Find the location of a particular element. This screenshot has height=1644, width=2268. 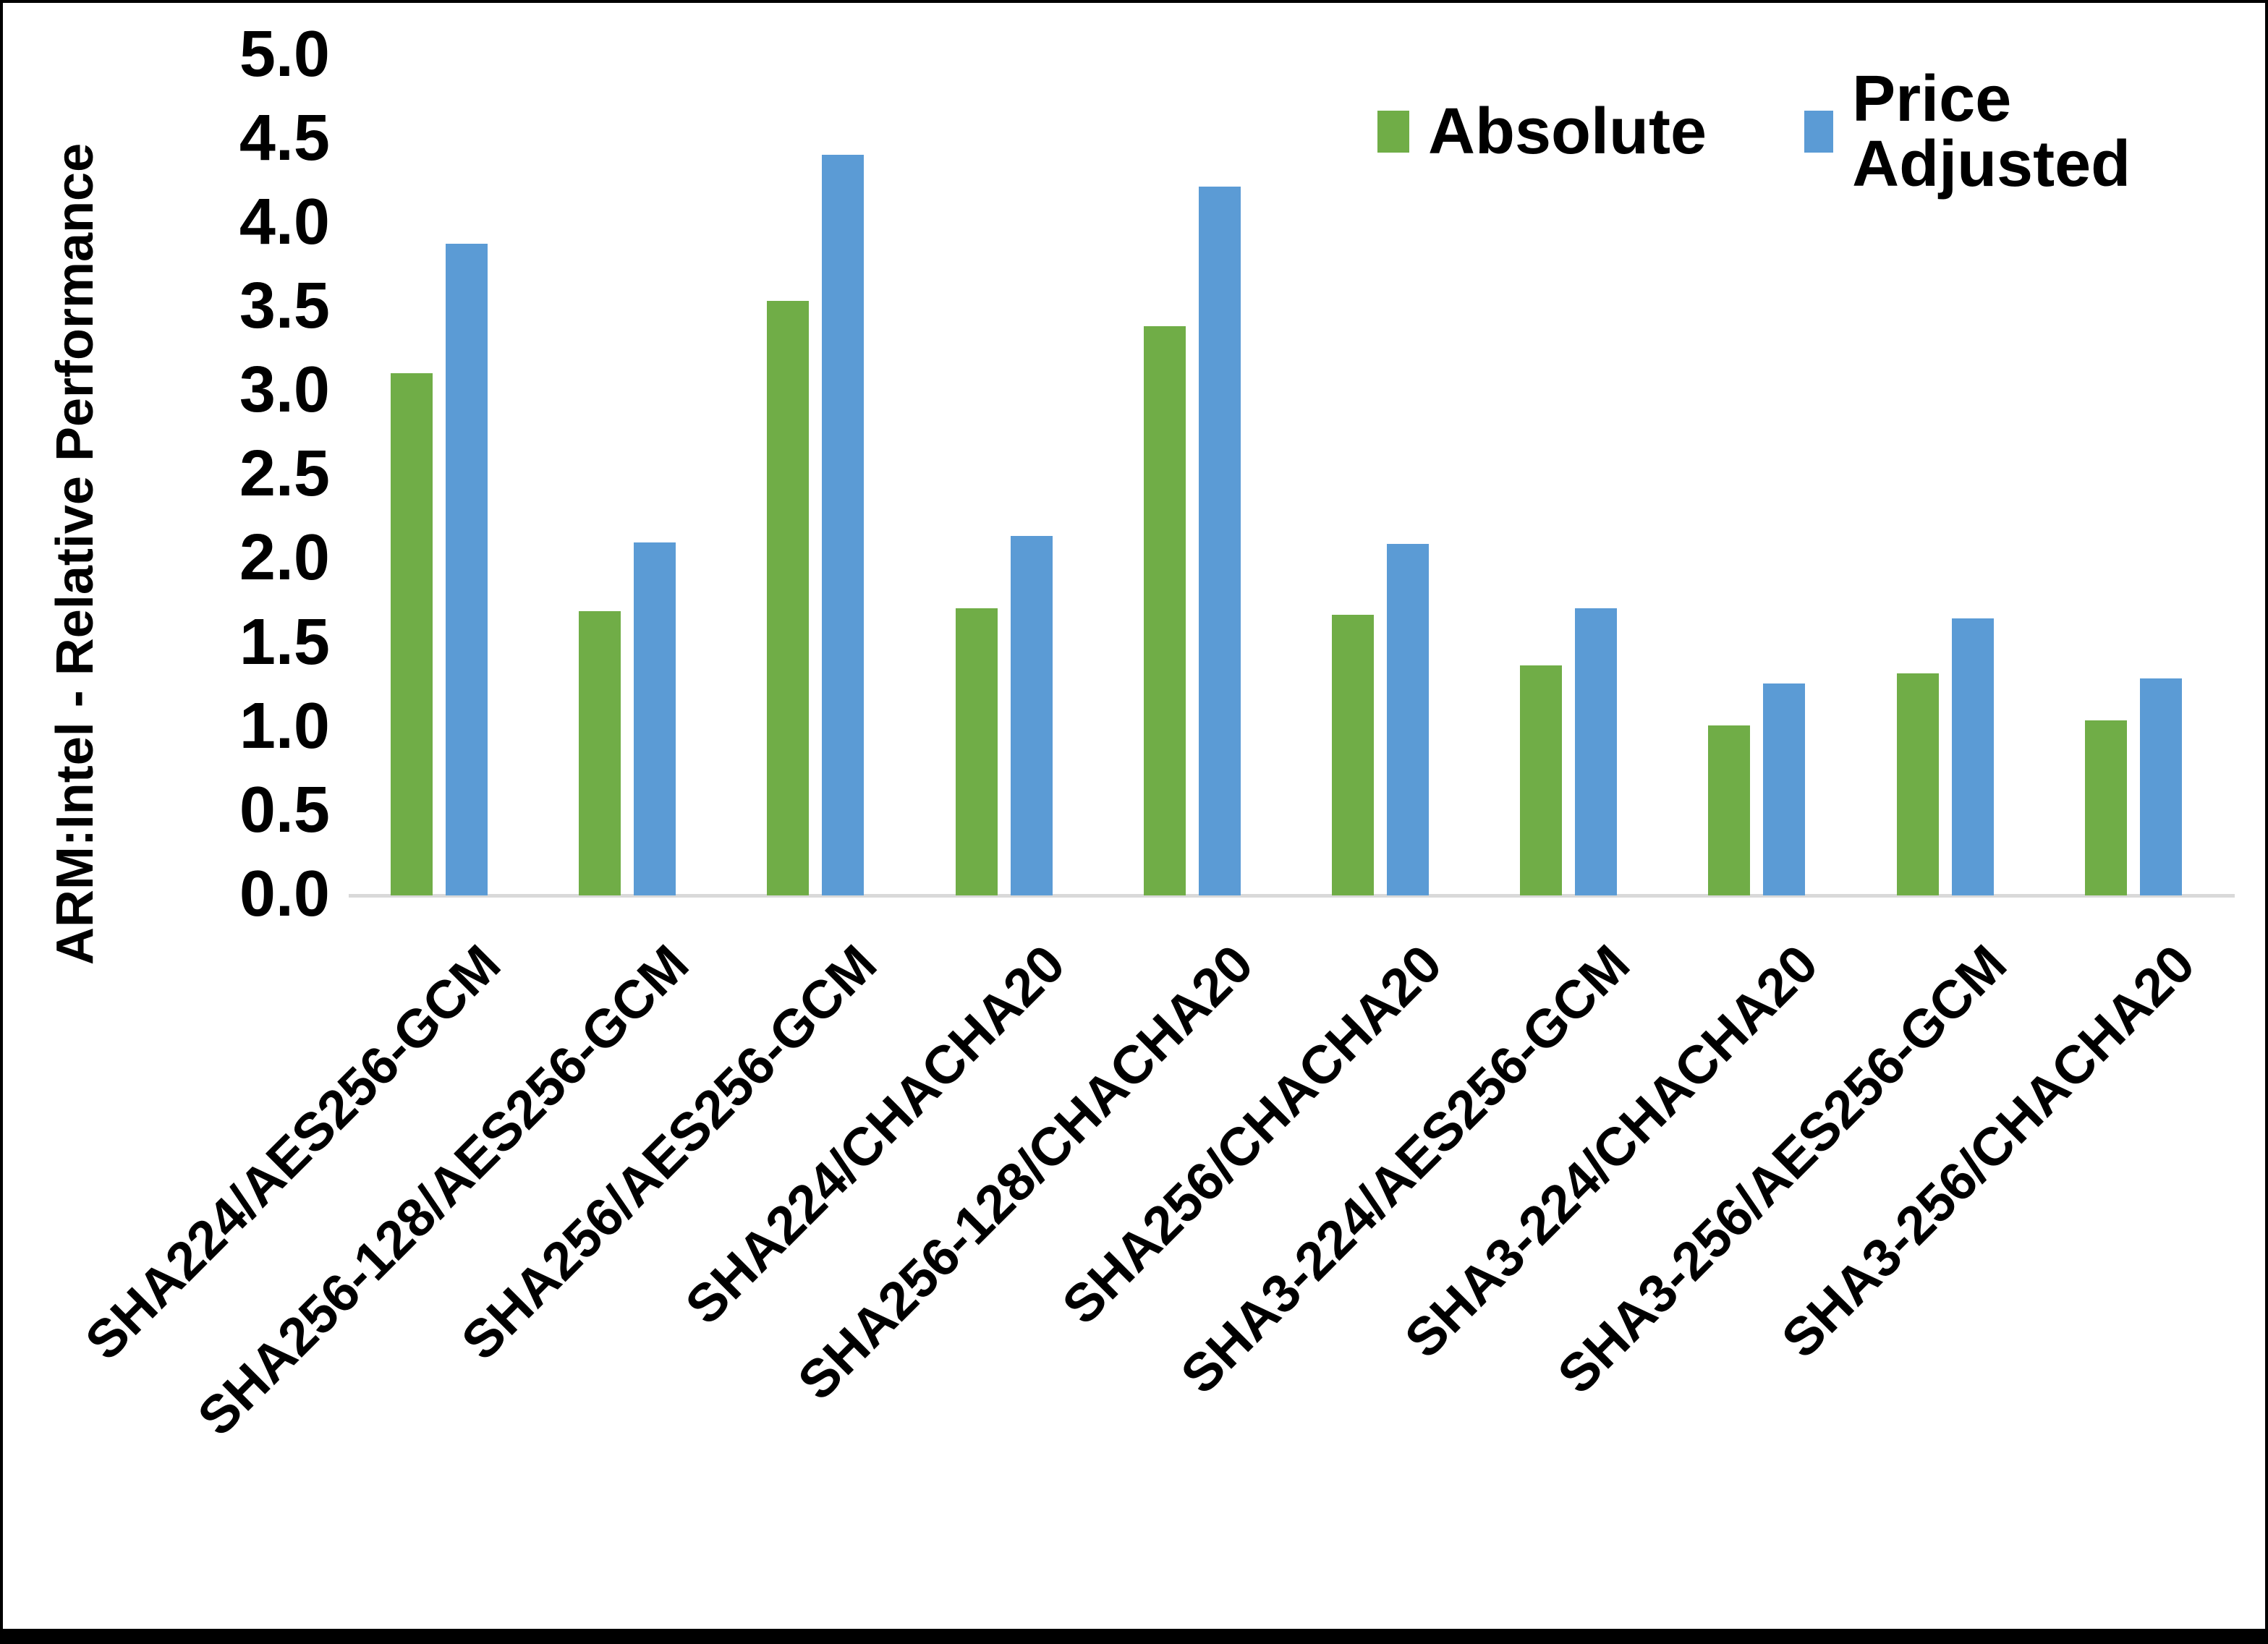

legend: Absolute Price Adjusted is located at coordinates (1821, 132).